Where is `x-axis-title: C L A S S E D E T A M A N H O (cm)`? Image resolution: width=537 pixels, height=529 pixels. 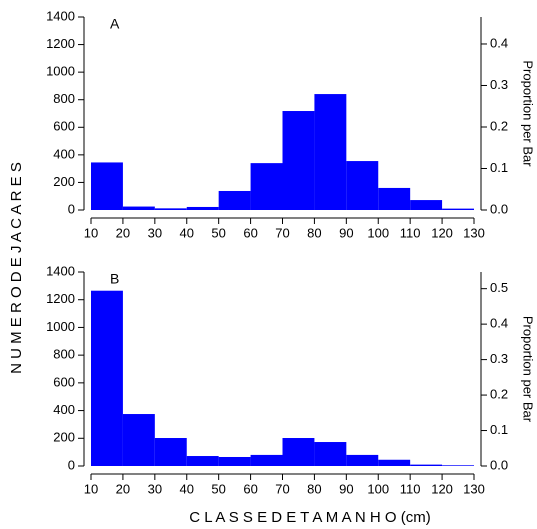
x-axis-title: C L A S S E D E T A M A N H O (cm) is located at coordinates (309, 517).